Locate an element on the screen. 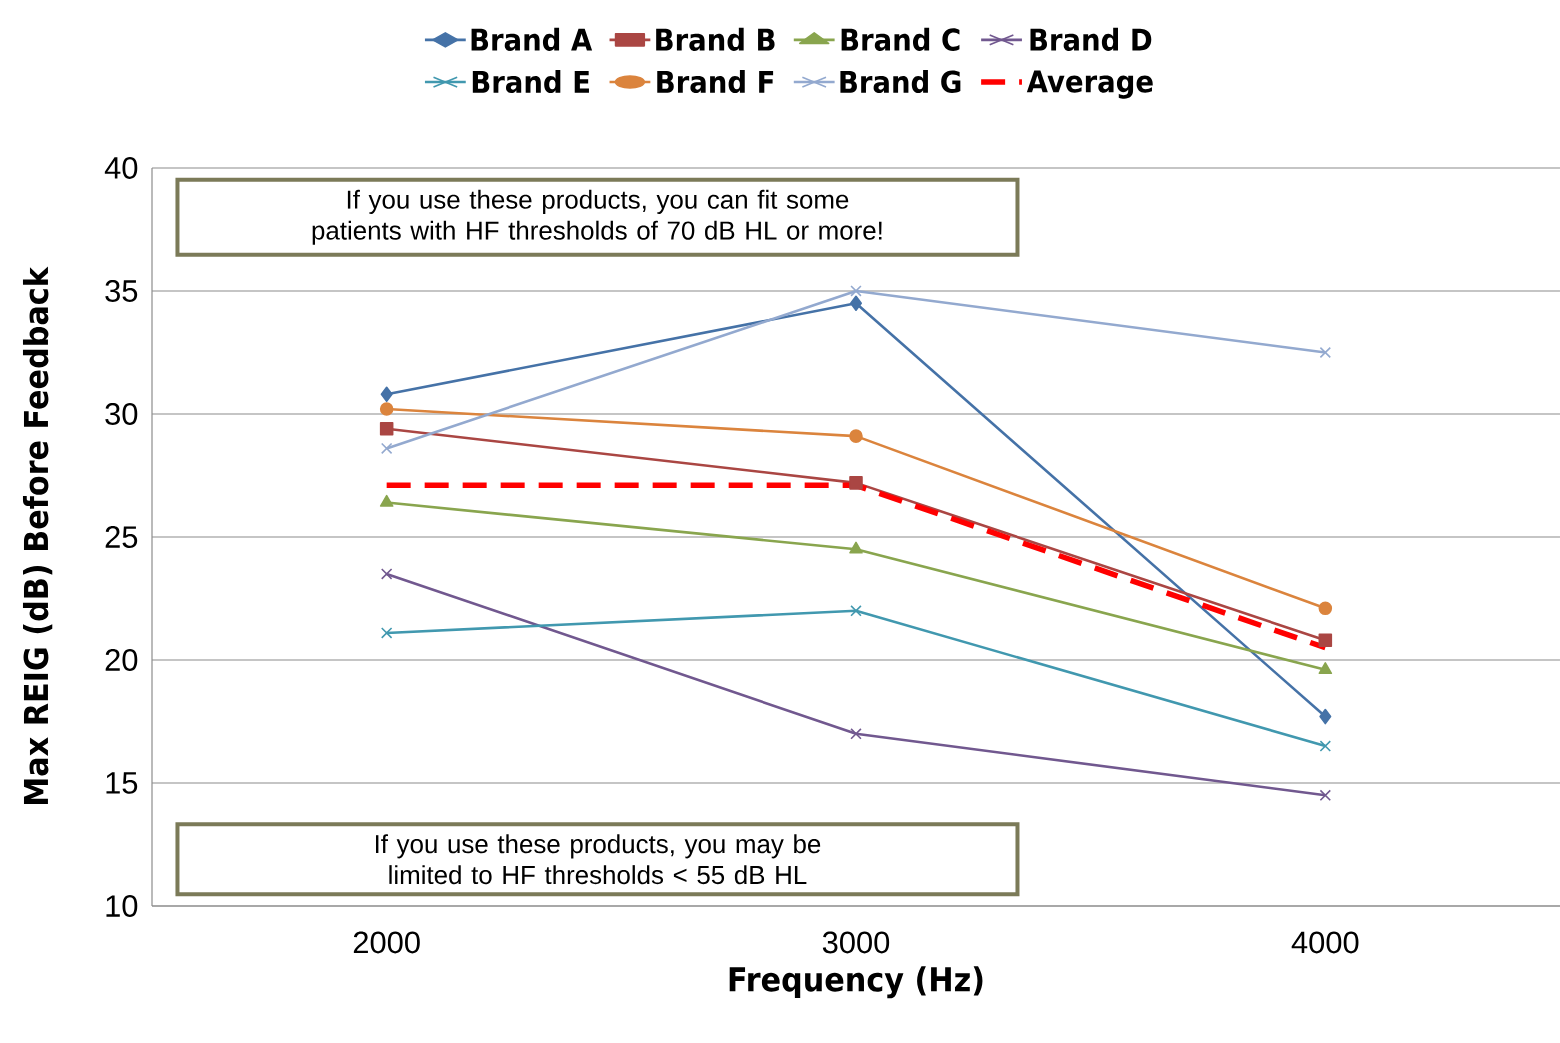 Image resolution: width=1560 pixels, height=1043 pixels. legend-label: Brand D is located at coordinates (1091, 39).